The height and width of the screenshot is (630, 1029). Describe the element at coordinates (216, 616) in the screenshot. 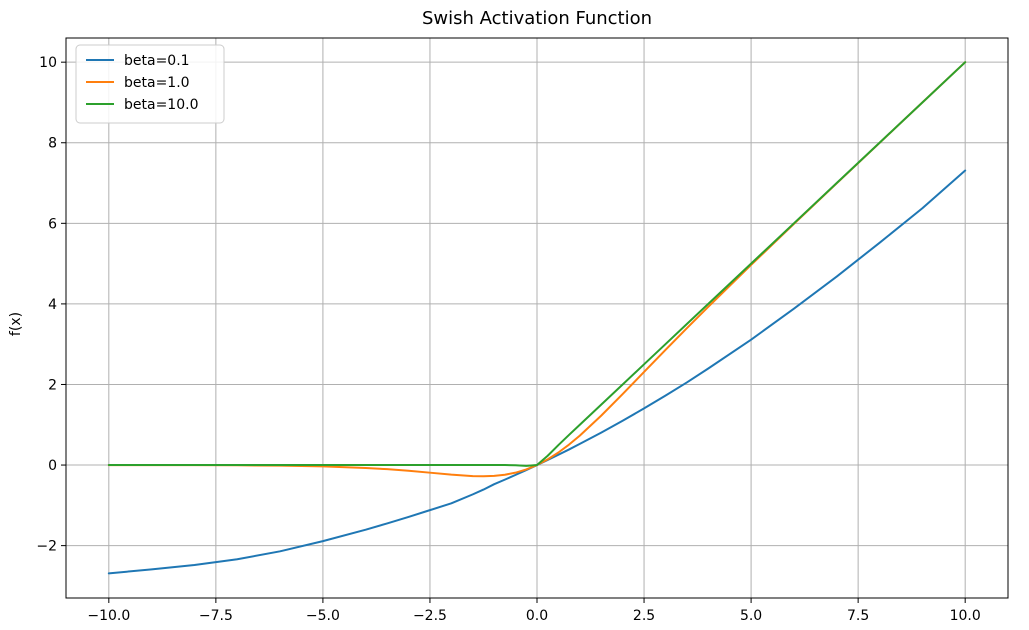

I see `x-tick-label: −7.5` at that location.